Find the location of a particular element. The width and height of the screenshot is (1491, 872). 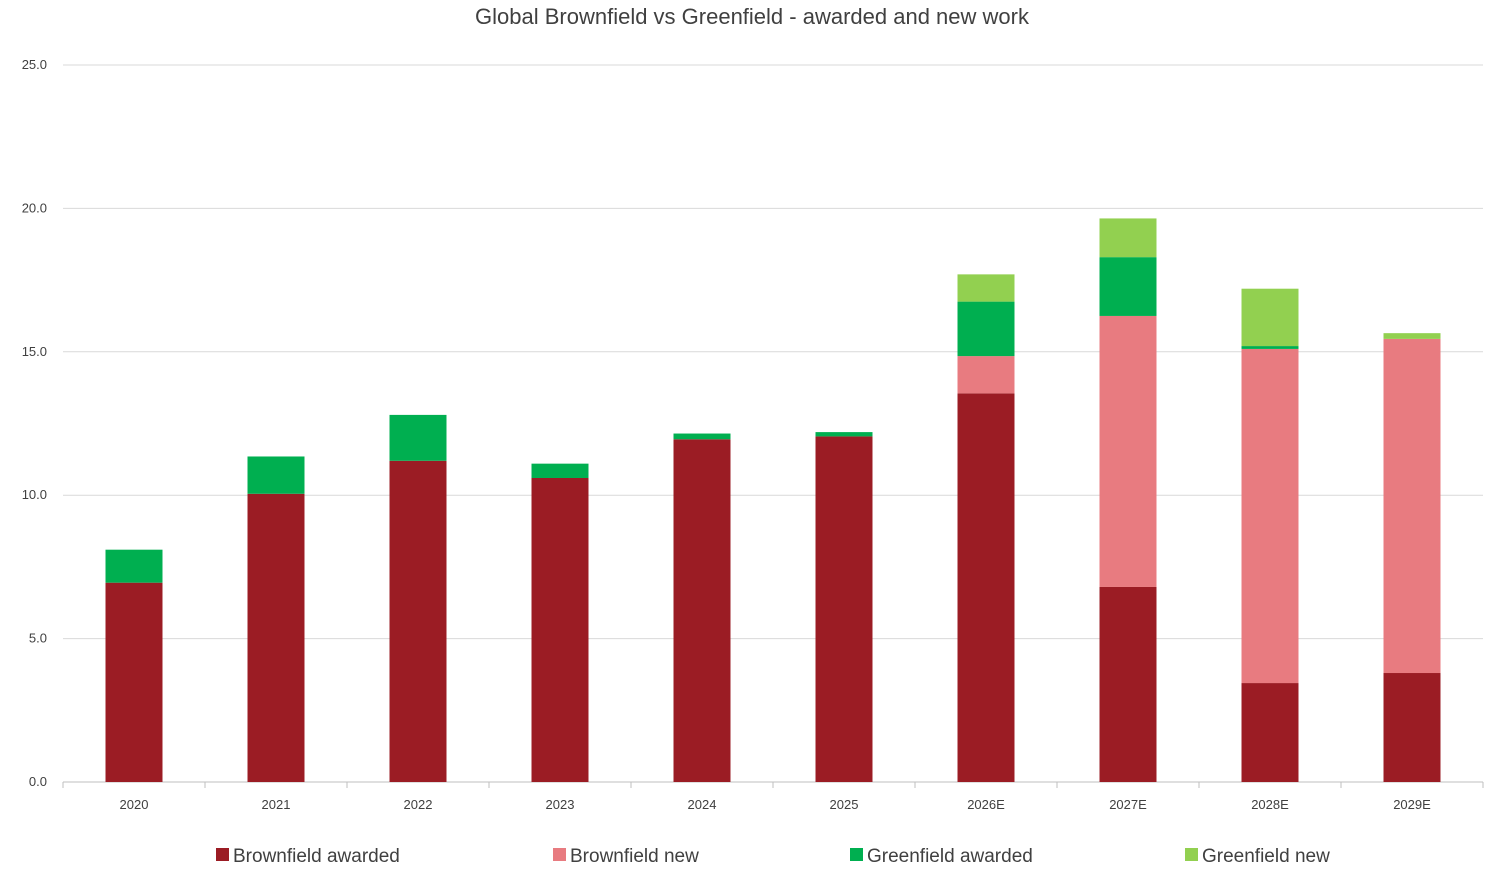

x-tick-label: 2020 is located at coordinates (134, 804).